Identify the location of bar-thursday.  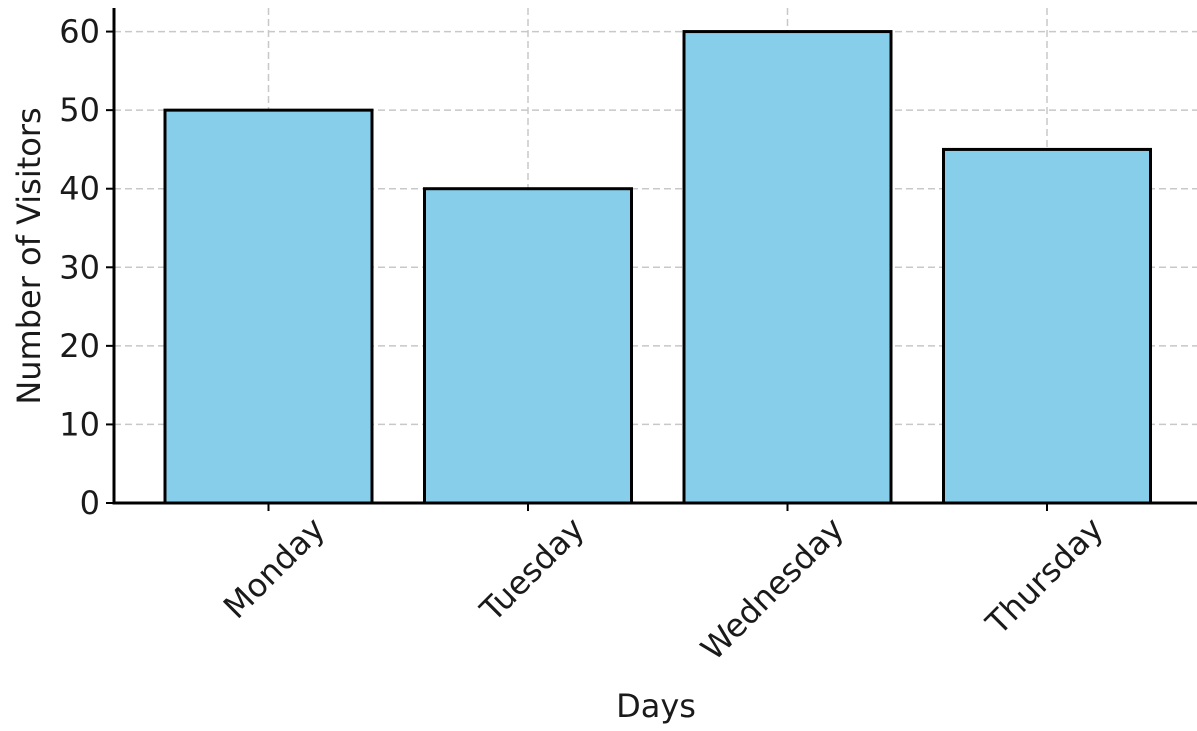
(1047, 326).